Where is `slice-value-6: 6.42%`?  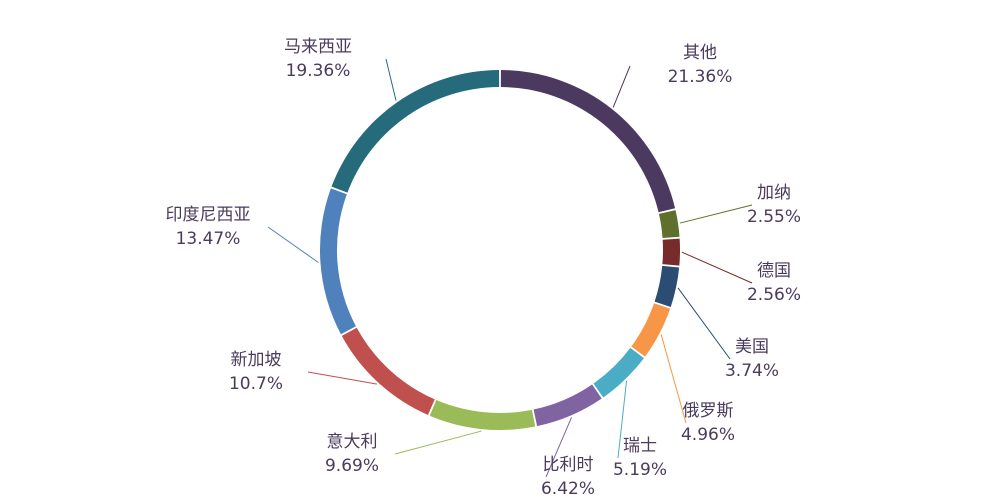
slice-value-6: 6.42% is located at coordinates (568, 489).